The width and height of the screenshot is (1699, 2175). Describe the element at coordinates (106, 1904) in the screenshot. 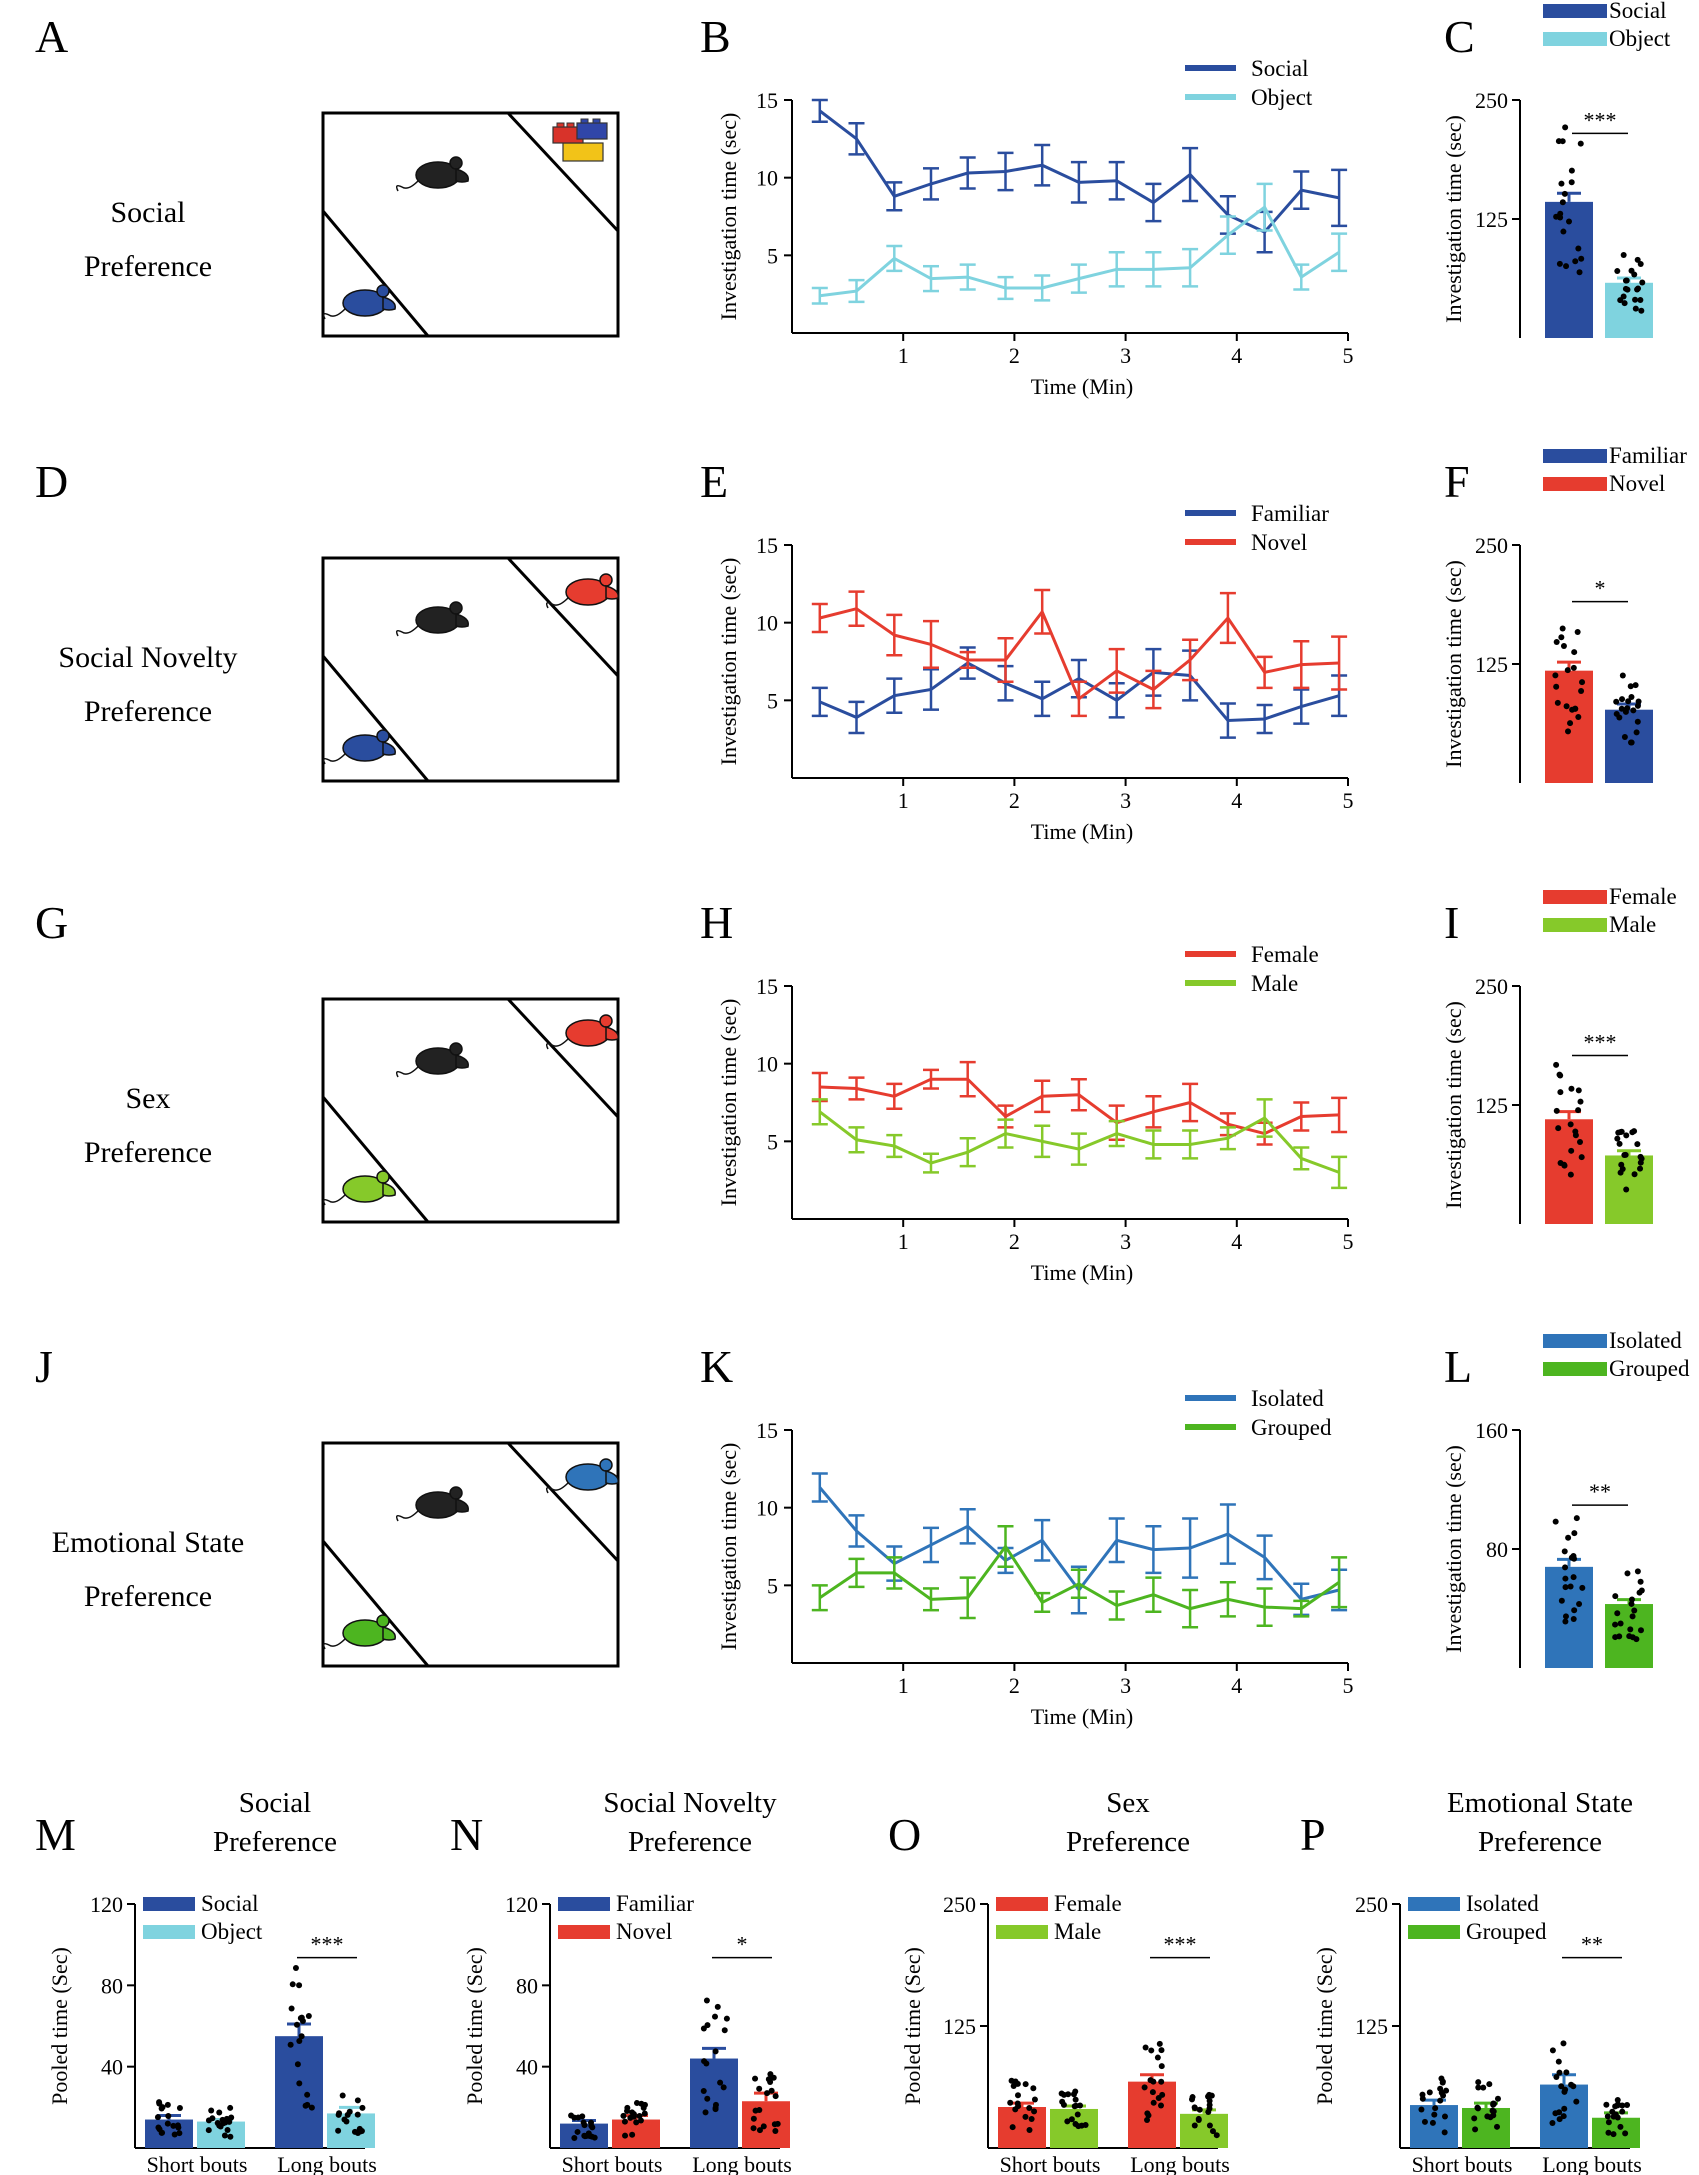

I see `y-tick-label: 120` at that location.